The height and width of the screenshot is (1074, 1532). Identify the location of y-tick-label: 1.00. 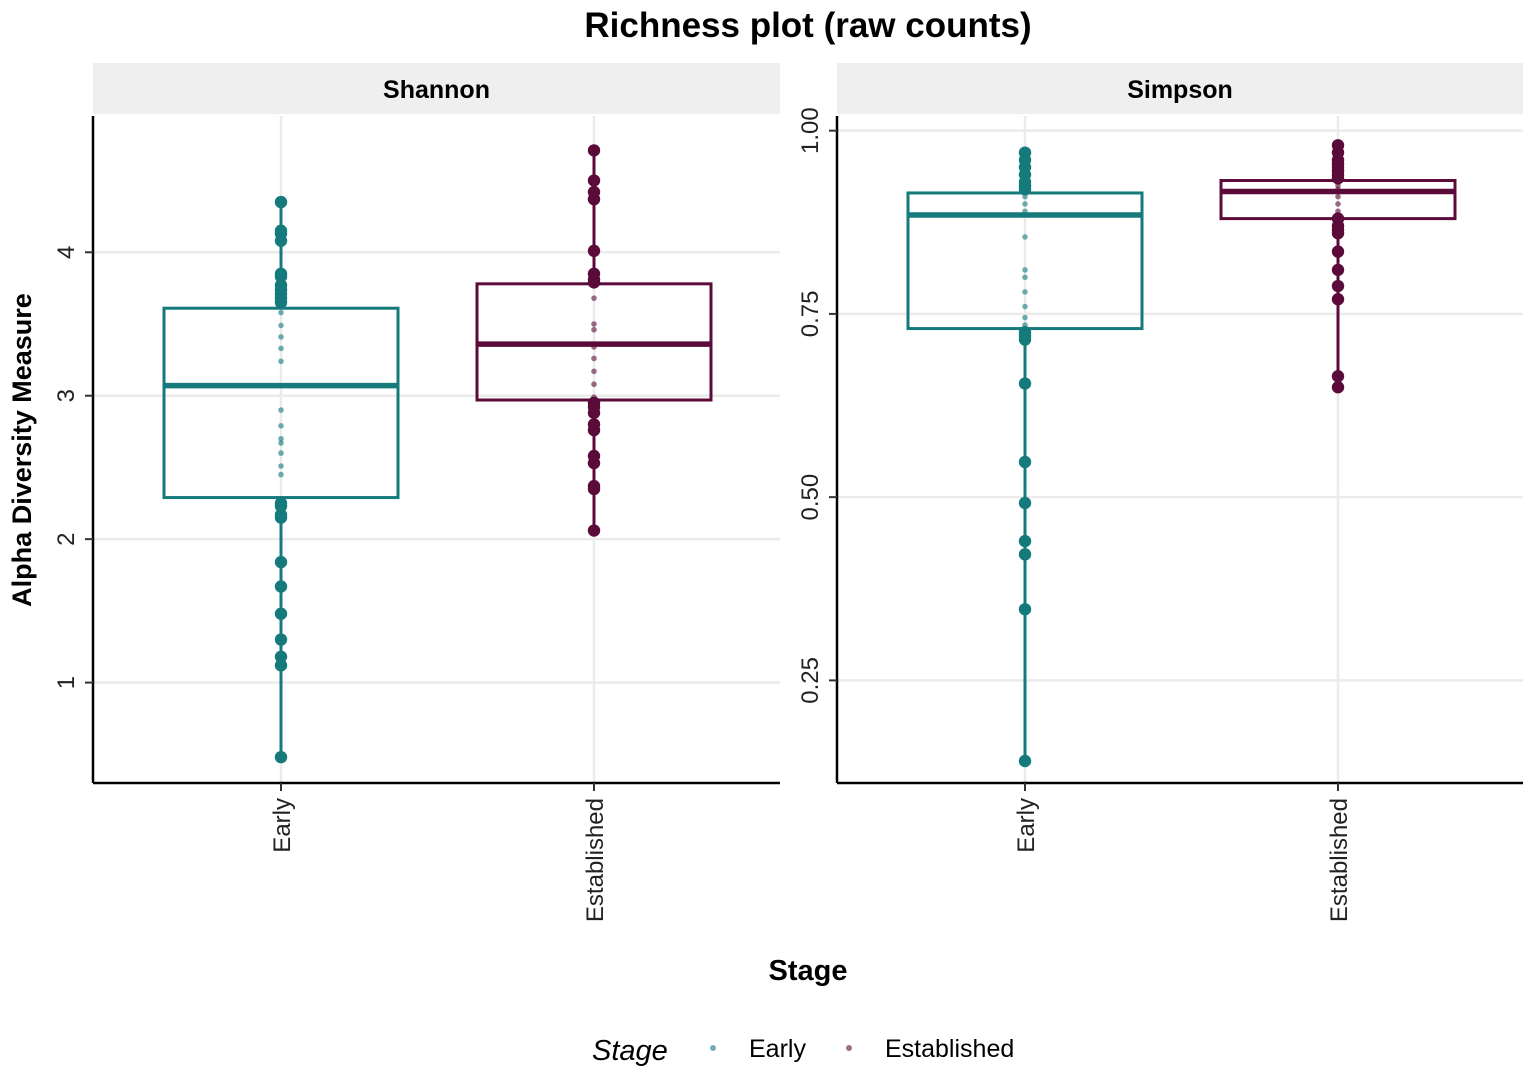
(810, 130).